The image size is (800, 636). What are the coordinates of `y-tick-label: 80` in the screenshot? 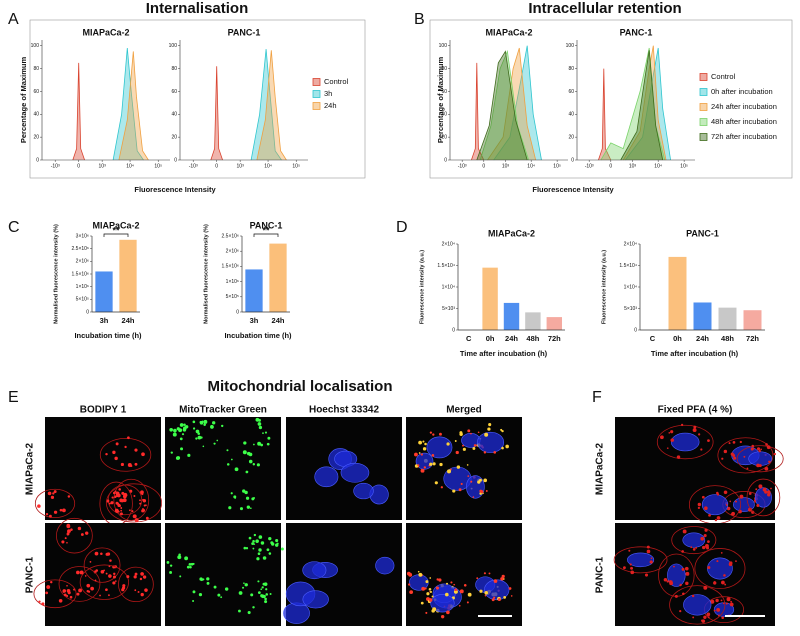 It's located at (36, 69).